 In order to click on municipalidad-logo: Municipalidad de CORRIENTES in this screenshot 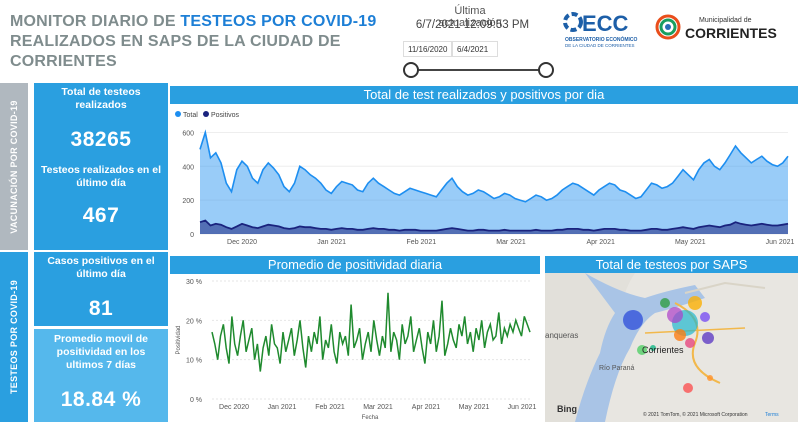, I will do `click(717, 28)`.